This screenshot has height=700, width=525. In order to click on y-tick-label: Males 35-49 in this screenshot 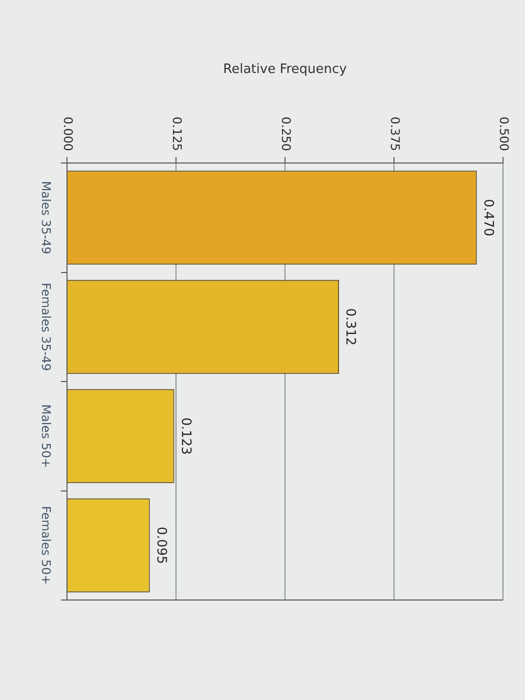, I will do `click(45, 217)`.